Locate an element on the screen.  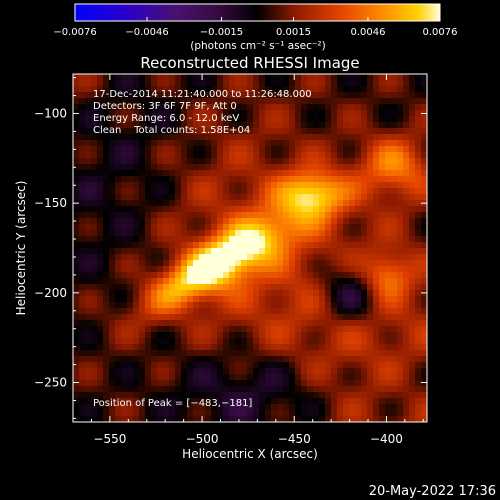
colorbar-gradient is located at coordinates (257, 12).